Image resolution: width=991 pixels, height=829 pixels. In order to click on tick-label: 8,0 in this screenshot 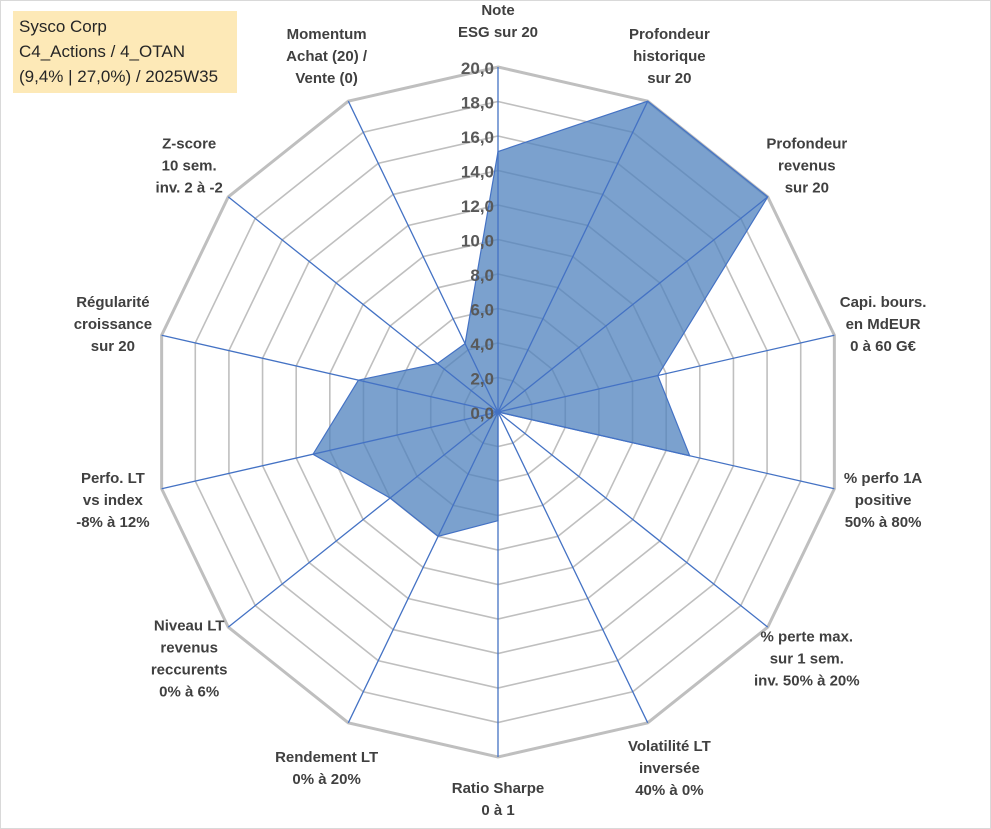, I will do `click(482, 275)`.